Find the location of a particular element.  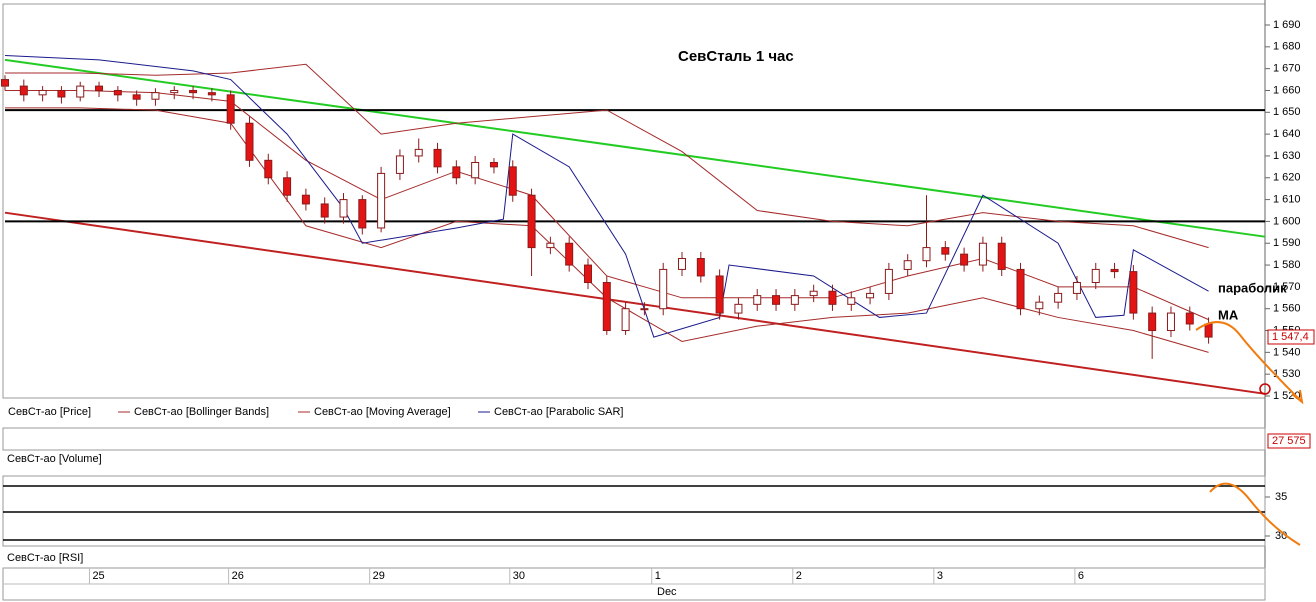

volume-tag-label: 27 575 is located at coordinates (1289, 441).